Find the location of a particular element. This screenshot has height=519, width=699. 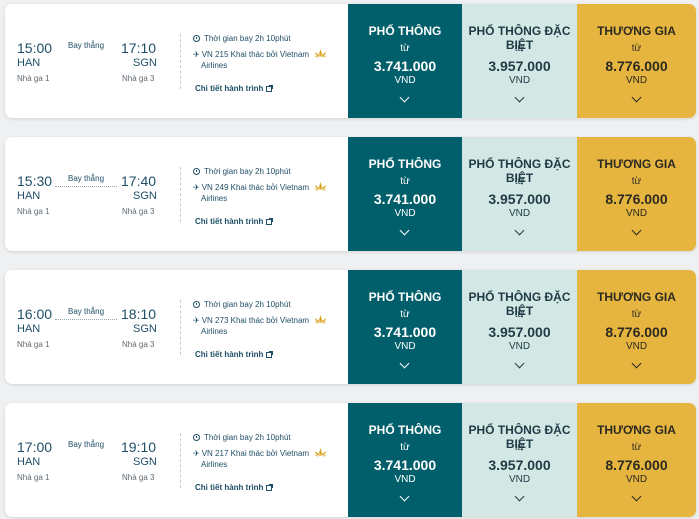

arrival-time: 18:10 is located at coordinates (139, 314).